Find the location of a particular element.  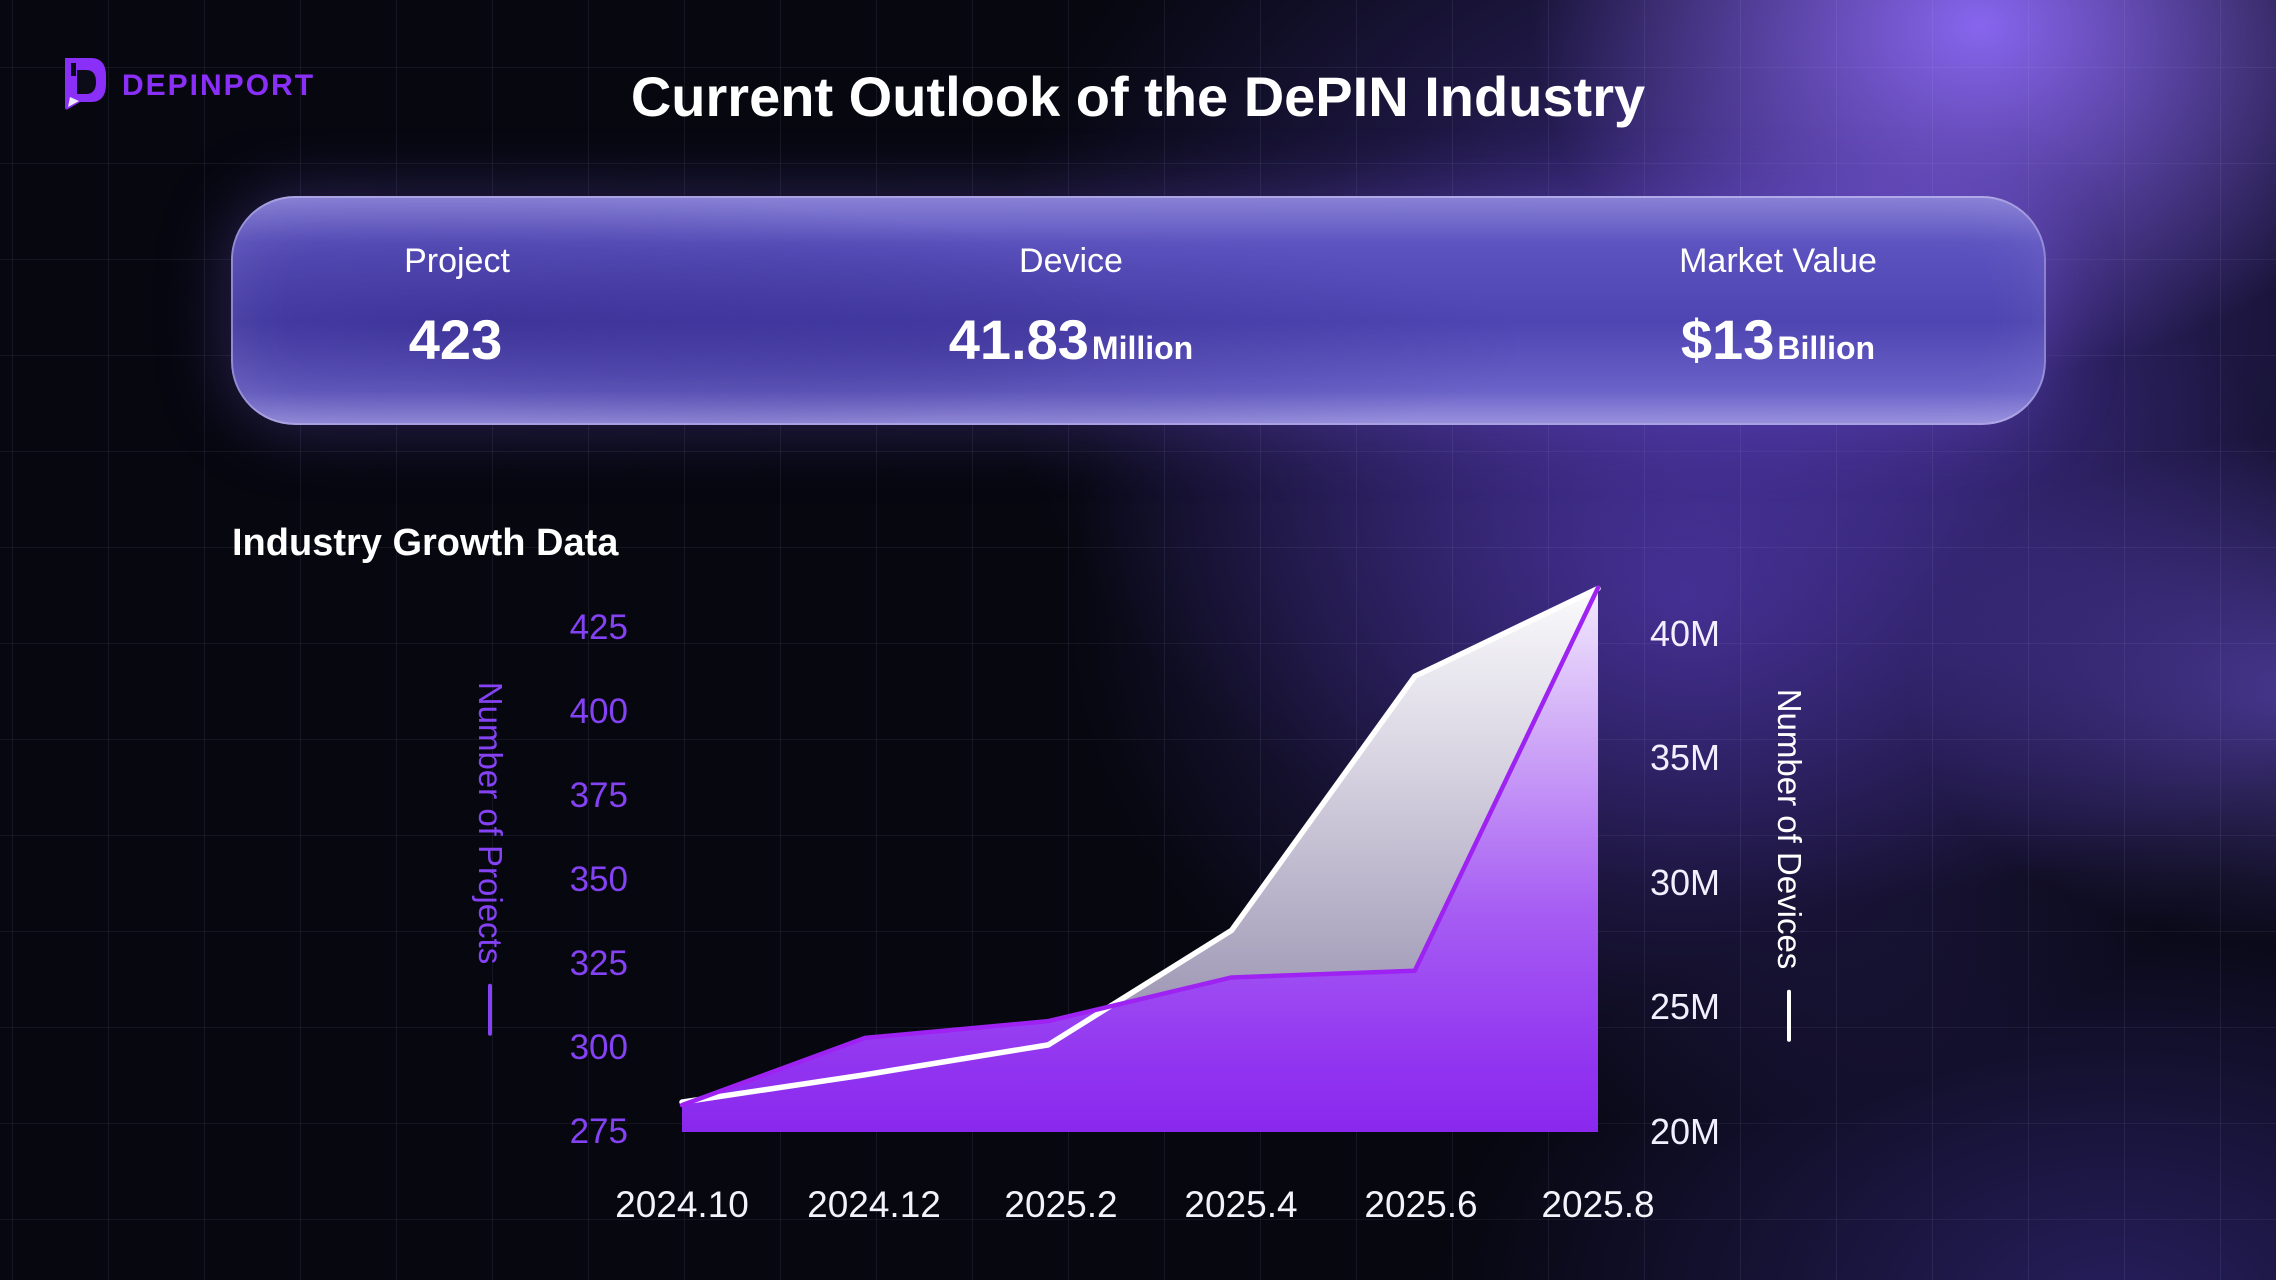

right-tick: 20M is located at coordinates (1685, 1131).